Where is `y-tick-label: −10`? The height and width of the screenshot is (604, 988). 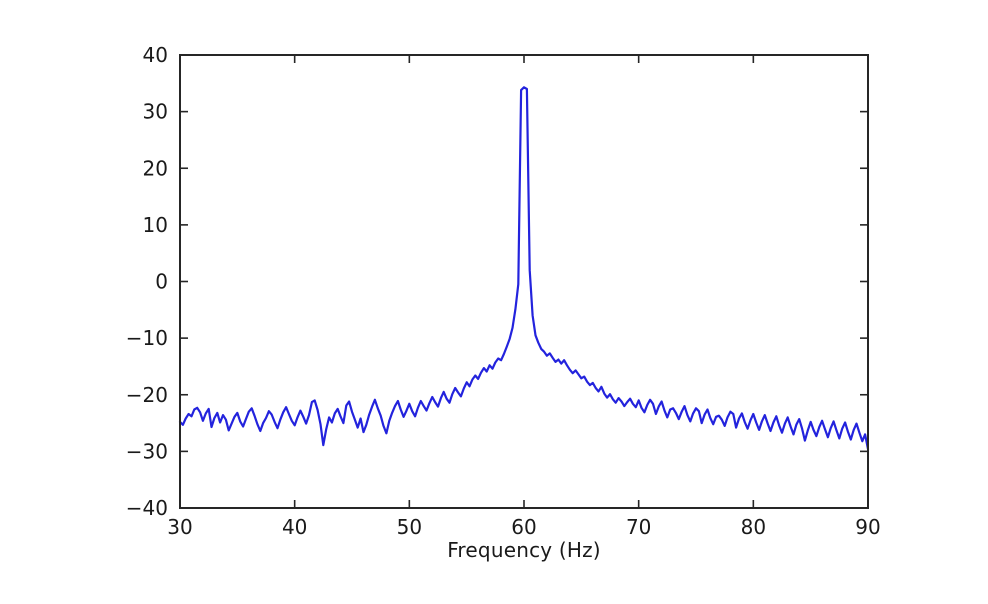
y-tick-label: −10 is located at coordinates (147, 338).